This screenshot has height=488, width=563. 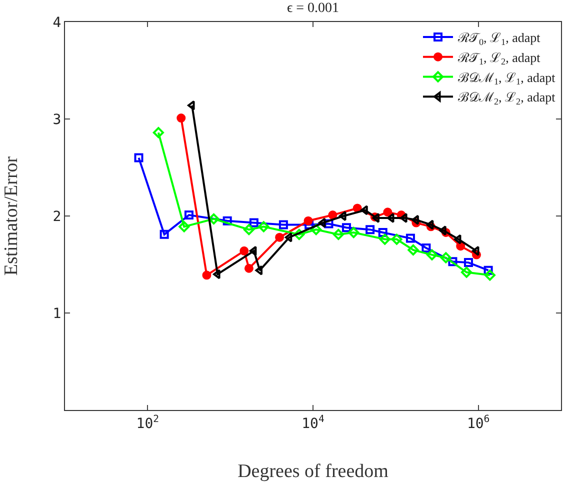 What do you see at coordinates (499, 38) in the screenshot?
I see `legend-label: ℛ𝒯$_{0}$, ℒ$_{1}$, adapt` at bounding box center [499, 38].